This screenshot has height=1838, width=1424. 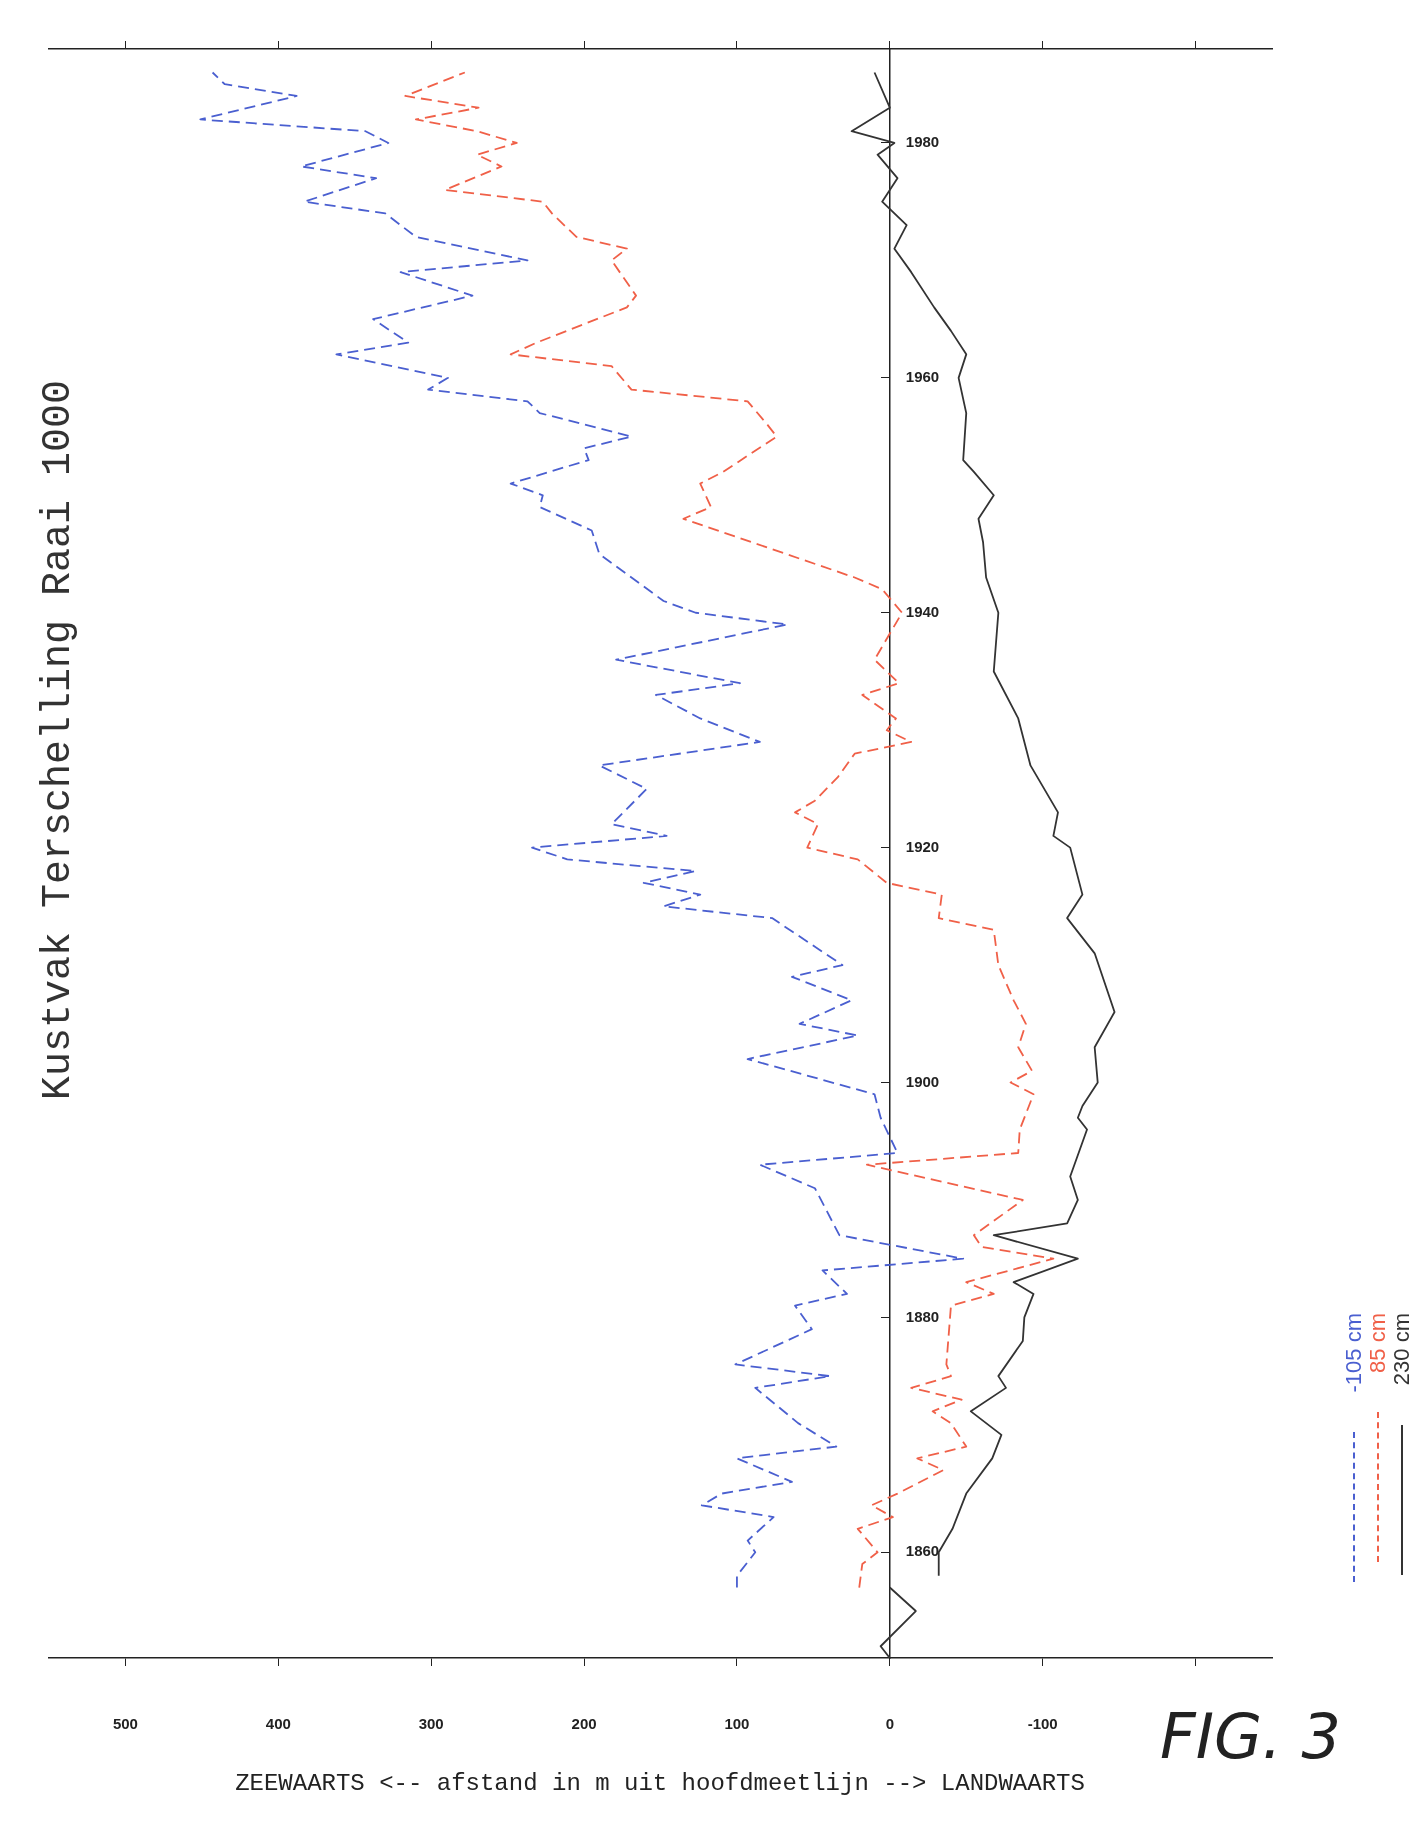 I want to click on text: 85 cm, so click(x=1378, y=1342).